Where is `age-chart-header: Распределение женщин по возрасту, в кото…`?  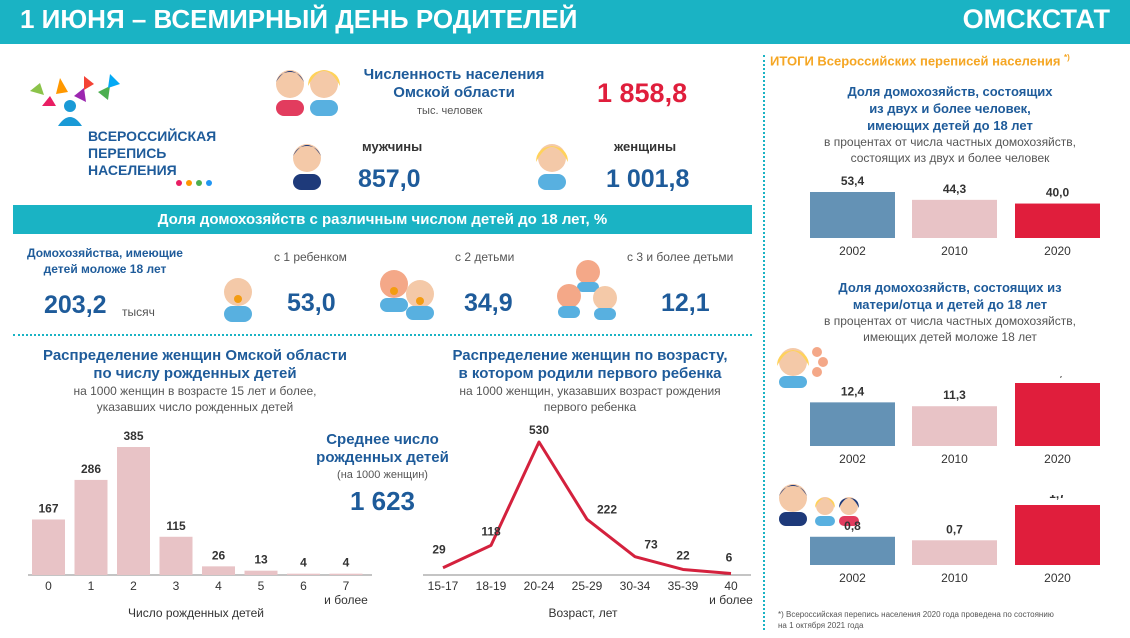
age-chart-header: Распределение женщин по возрасту, в кото… is located at coordinates (590, 381).